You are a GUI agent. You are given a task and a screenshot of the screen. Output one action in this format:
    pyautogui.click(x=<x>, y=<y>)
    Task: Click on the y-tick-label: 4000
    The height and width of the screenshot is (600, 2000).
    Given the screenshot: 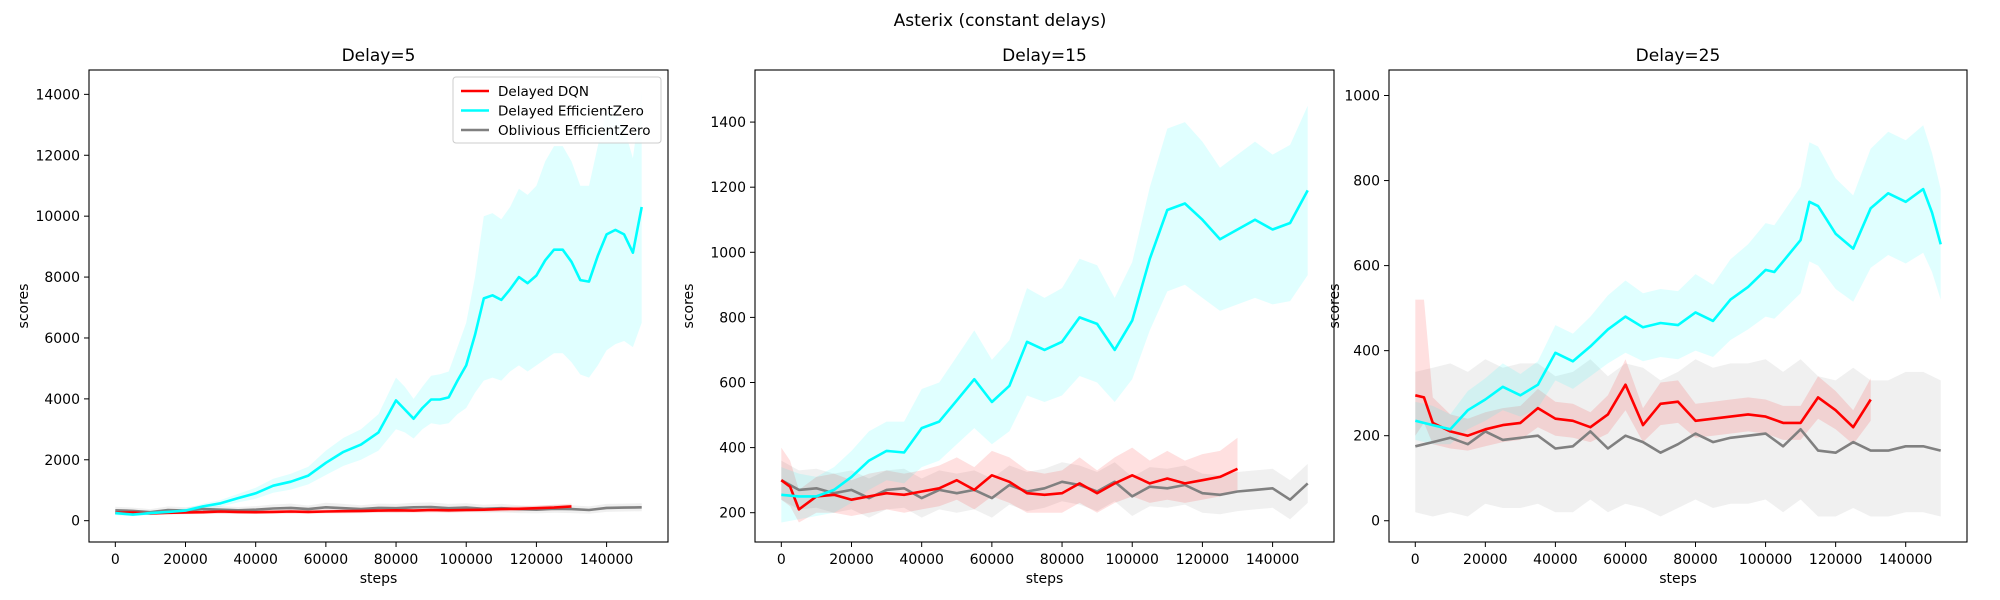 What is the action you would take?
    pyautogui.click(x=62, y=400)
    